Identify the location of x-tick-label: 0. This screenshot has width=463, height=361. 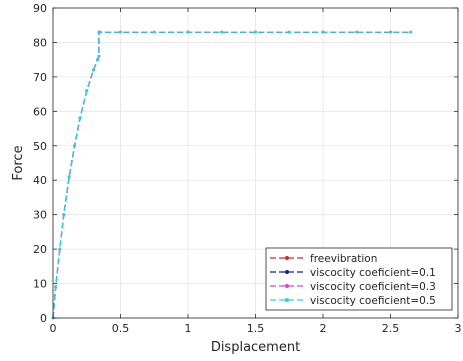
(53, 328).